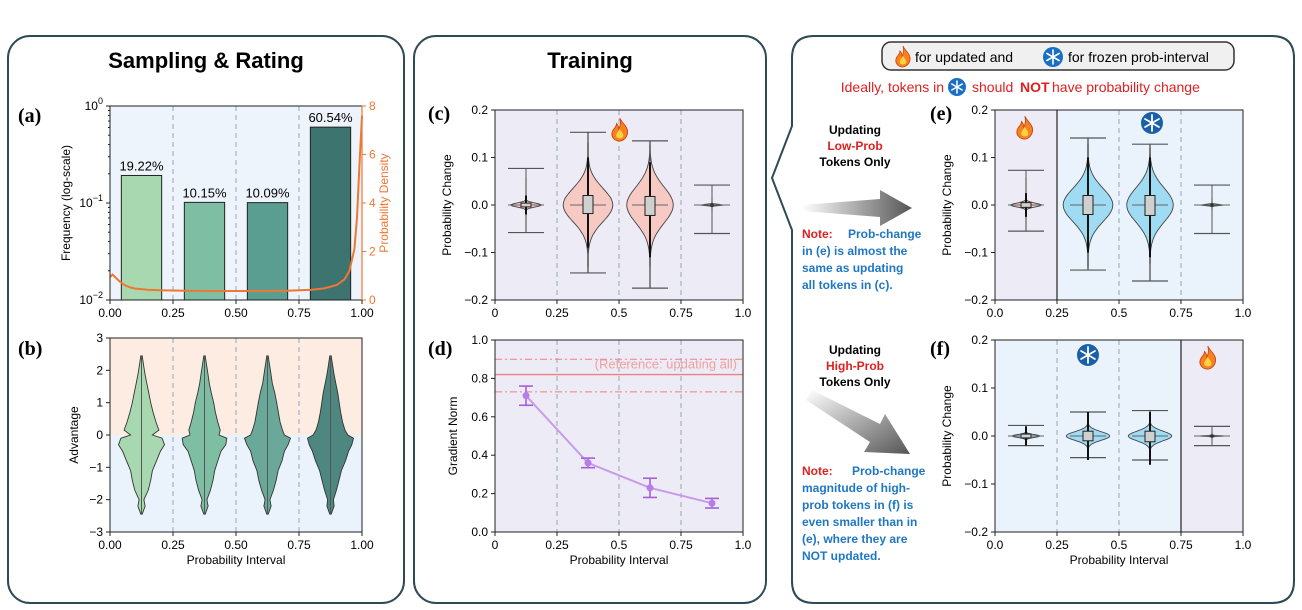  What do you see at coordinates (30, 349) in the screenshot?
I see `panel-label: (b)` at bounding box center [30, 349].